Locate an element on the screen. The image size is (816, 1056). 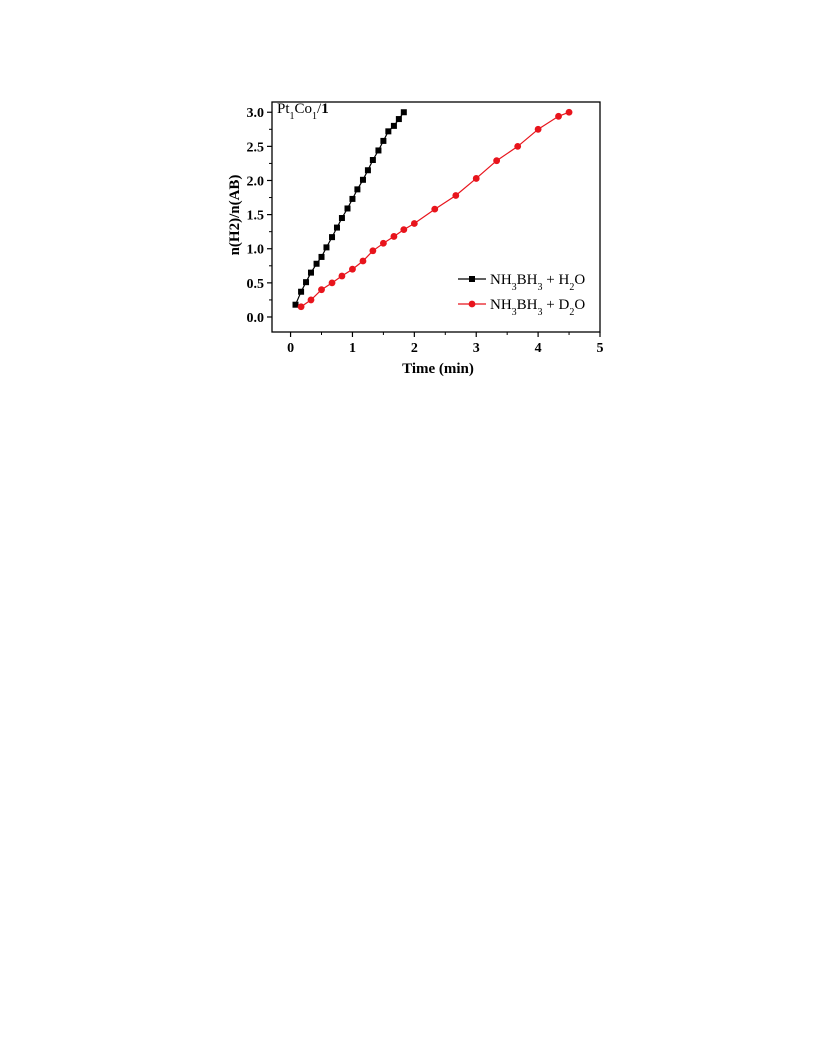
chart-annotation: Pt1Co1/1 is located at coordinates (303, 111).